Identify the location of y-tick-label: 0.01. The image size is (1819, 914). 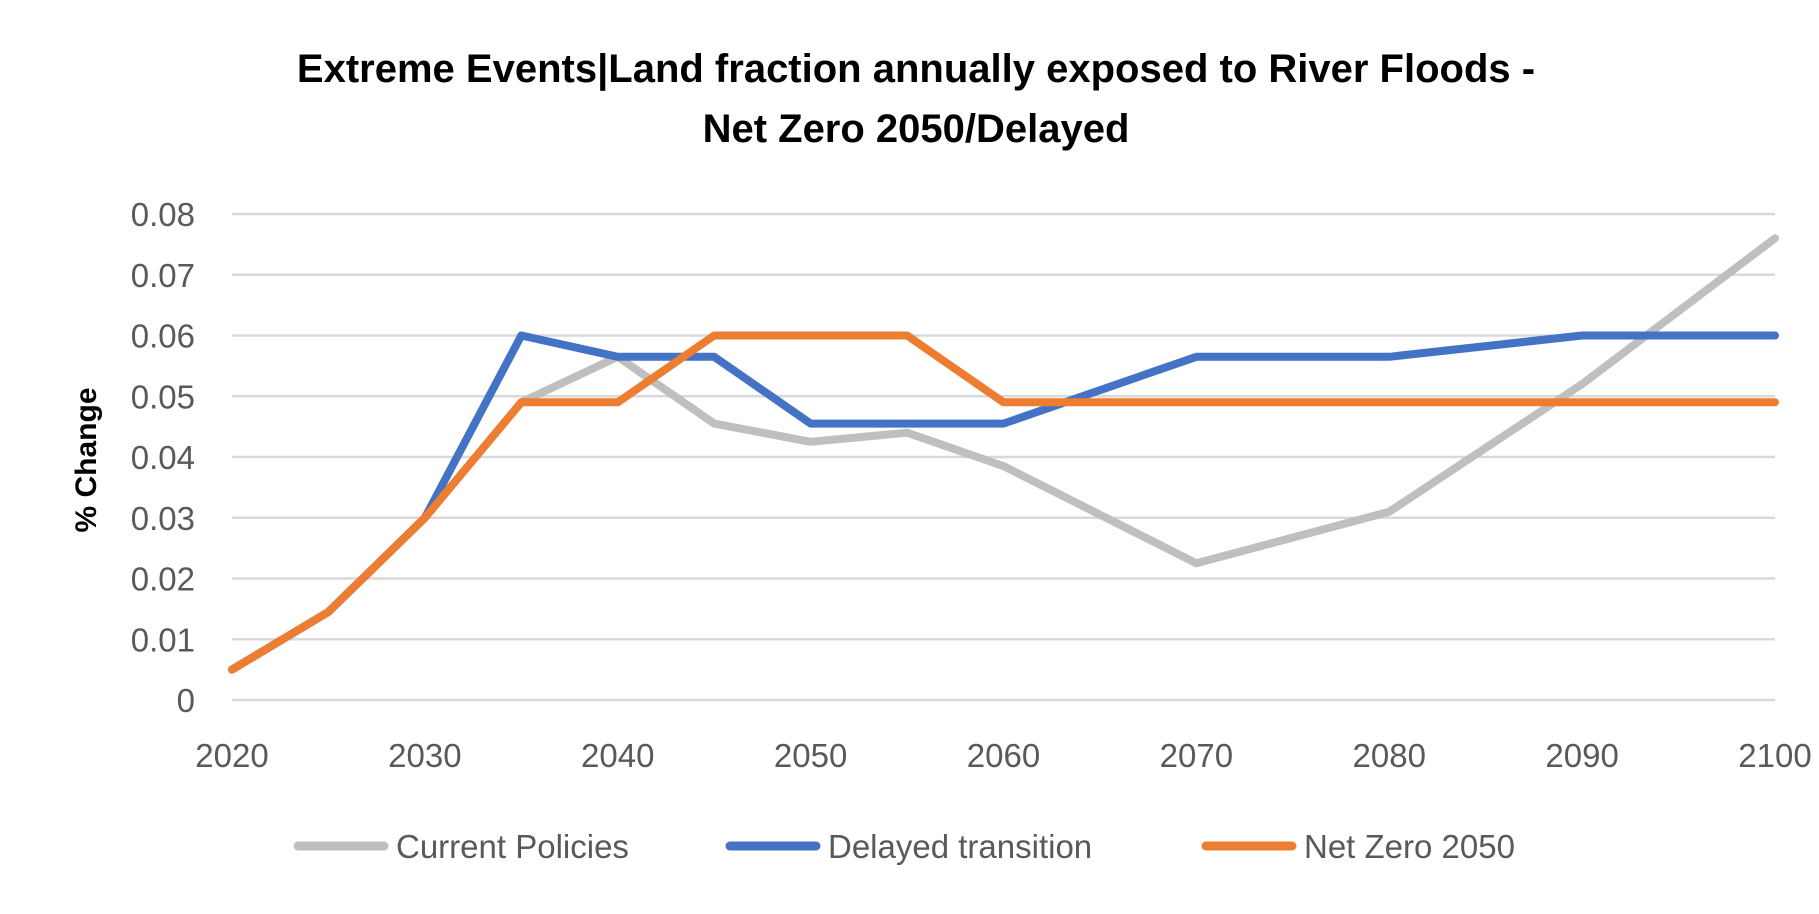
(163, 639).